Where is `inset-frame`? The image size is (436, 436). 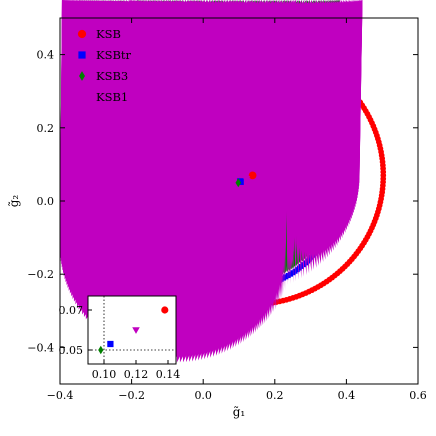
inset-frame is located at coordinates (132, 330).